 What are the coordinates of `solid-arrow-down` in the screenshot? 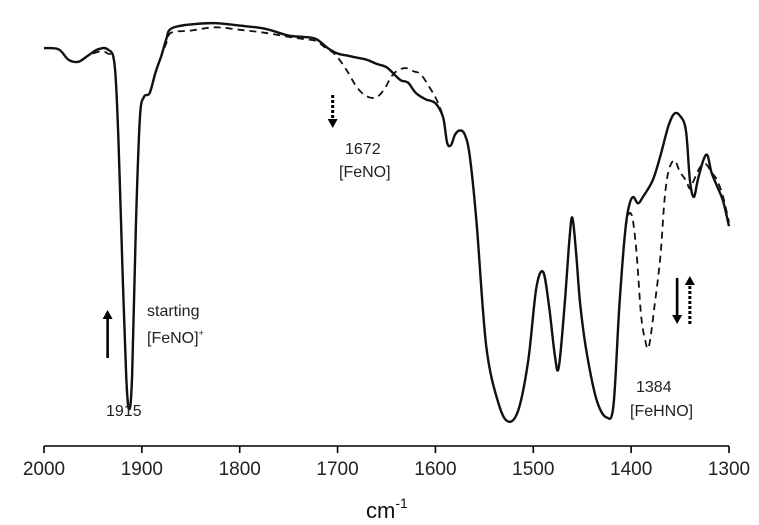 It's located at (677, 301).